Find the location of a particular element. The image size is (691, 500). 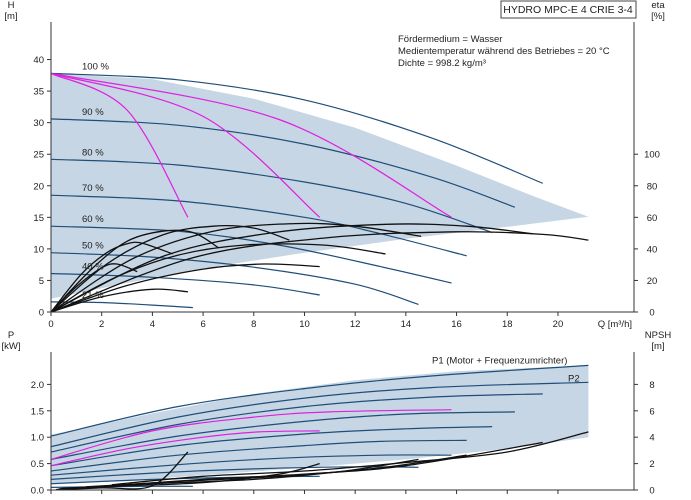

x-tick-label: 20 is located at coordinates (558, 324).